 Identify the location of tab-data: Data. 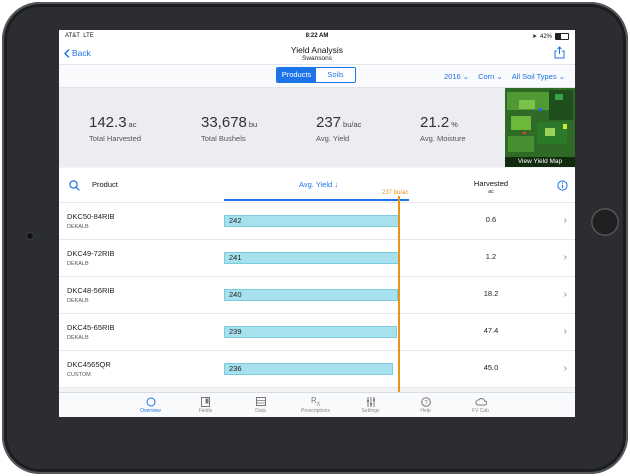
(260, 405).